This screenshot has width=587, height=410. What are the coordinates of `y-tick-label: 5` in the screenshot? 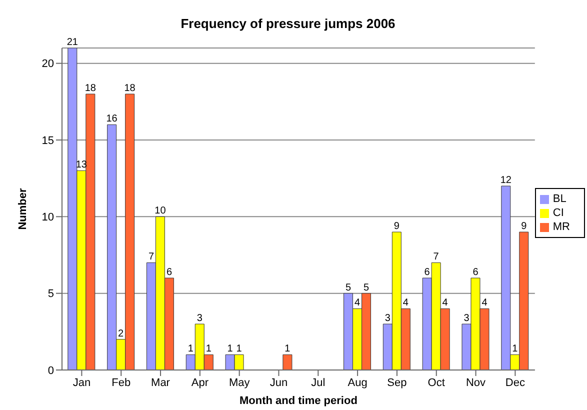 It's located at (51, 294).